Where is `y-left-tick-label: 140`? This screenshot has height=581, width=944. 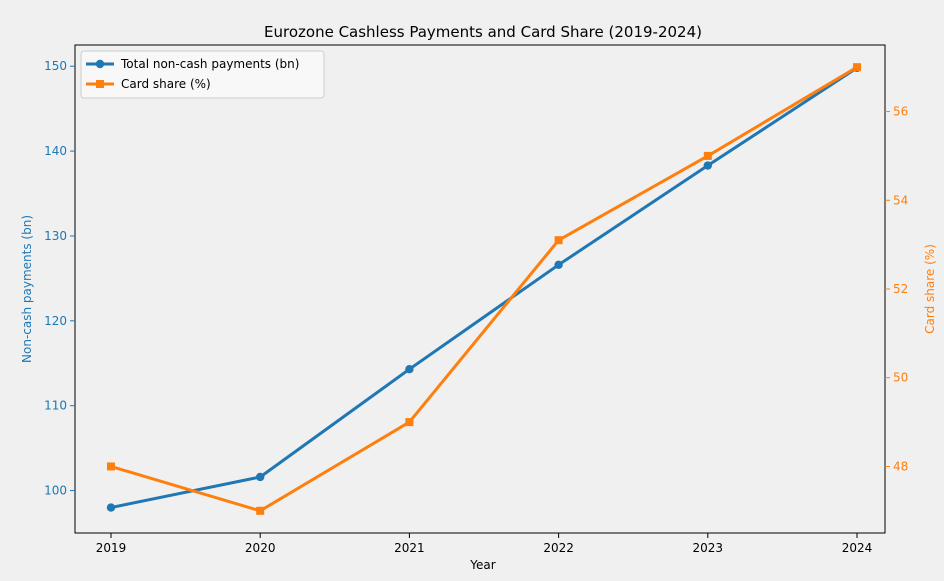
y-left-tick-label: 140 is located at coordinates (55, 151).